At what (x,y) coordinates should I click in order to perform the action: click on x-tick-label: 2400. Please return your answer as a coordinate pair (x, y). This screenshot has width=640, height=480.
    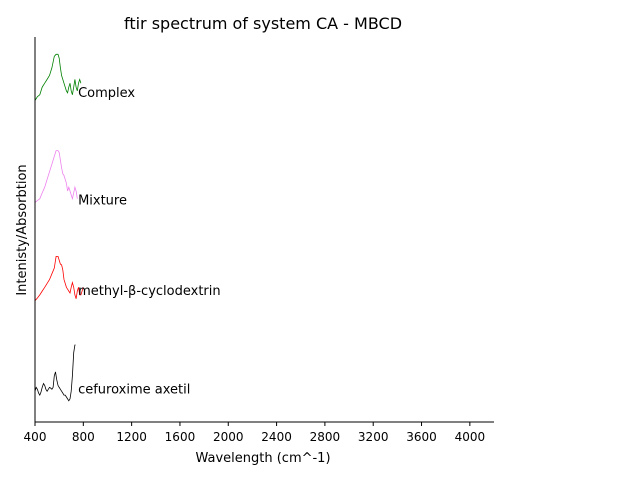
    Looking at the image, I should click on (276, 437).